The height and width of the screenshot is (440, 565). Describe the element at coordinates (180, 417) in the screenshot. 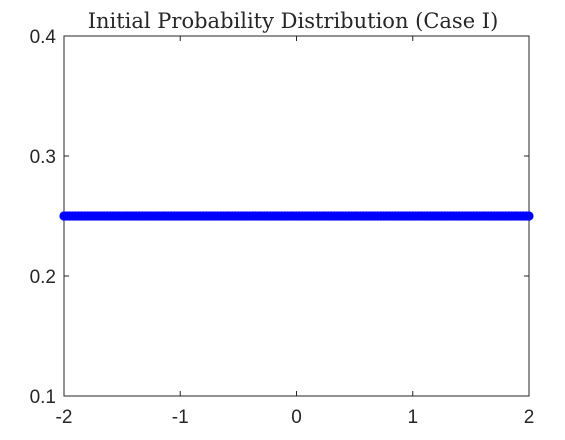

I see `x-tick-label: -1` at that location.